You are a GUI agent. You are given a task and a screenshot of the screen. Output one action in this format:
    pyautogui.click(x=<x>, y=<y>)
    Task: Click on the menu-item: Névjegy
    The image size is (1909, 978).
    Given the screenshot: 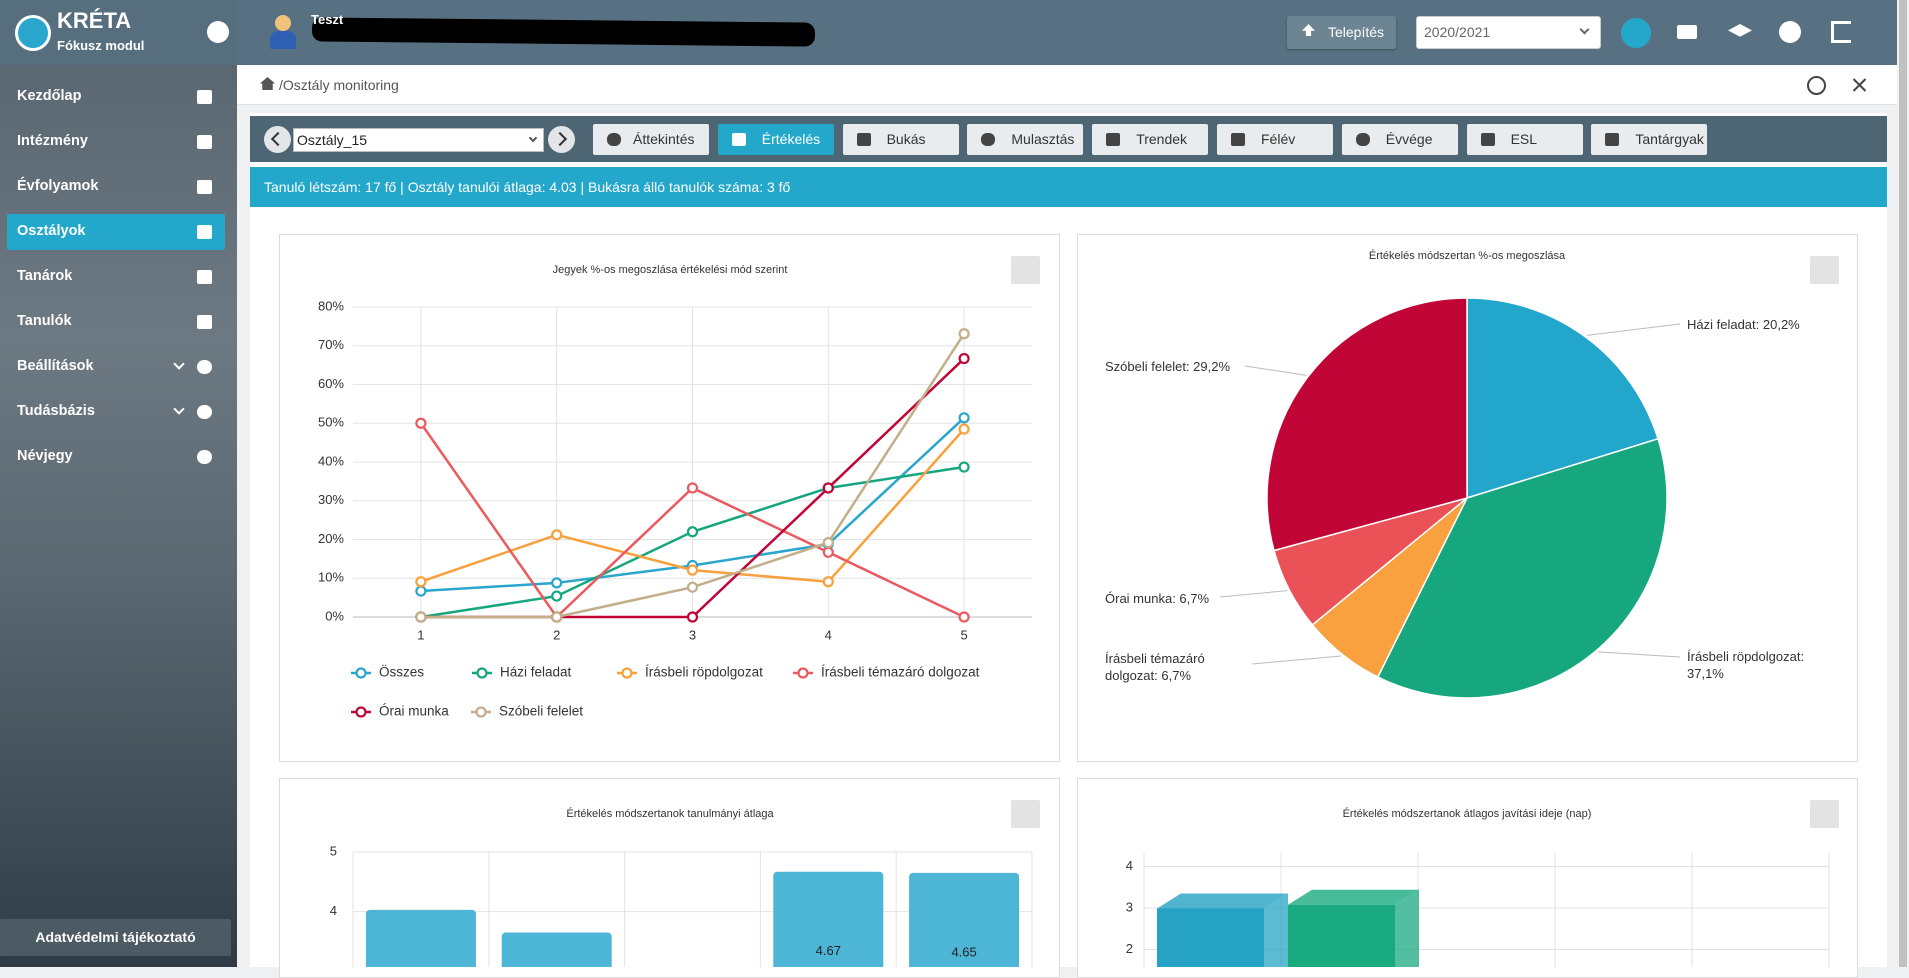 What is the action you would take?
    pyautogui.click(x=45, y=456)
    